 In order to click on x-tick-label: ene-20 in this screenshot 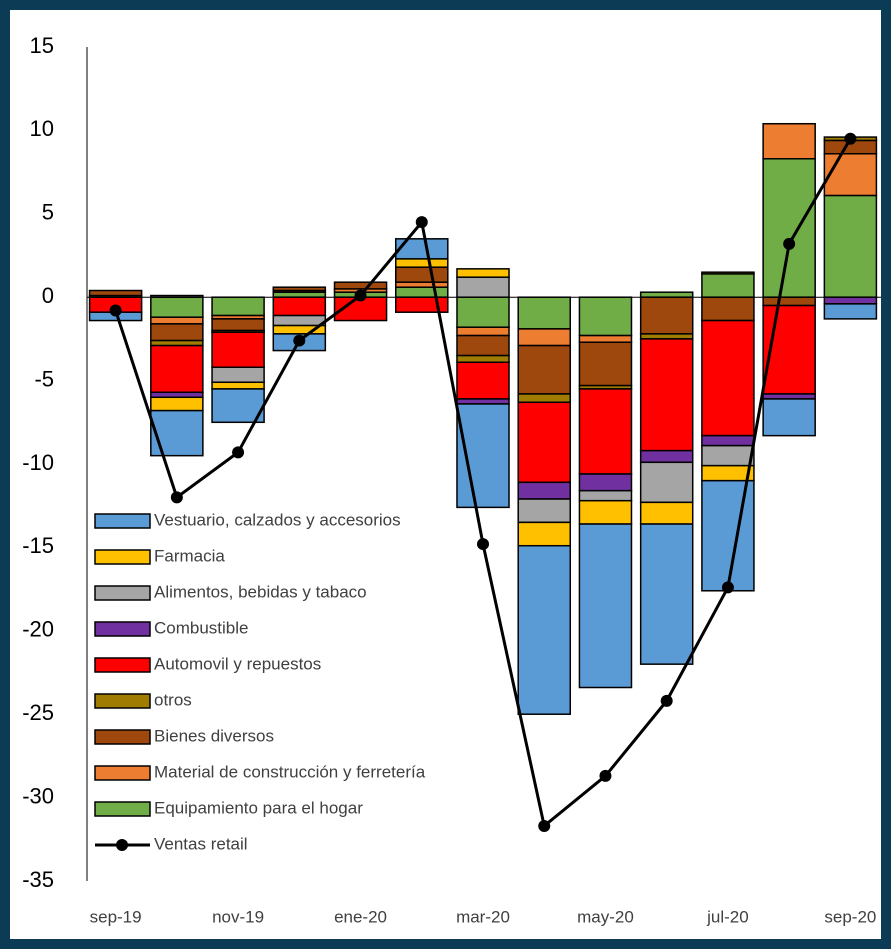, I will do `click(360, 916)`.